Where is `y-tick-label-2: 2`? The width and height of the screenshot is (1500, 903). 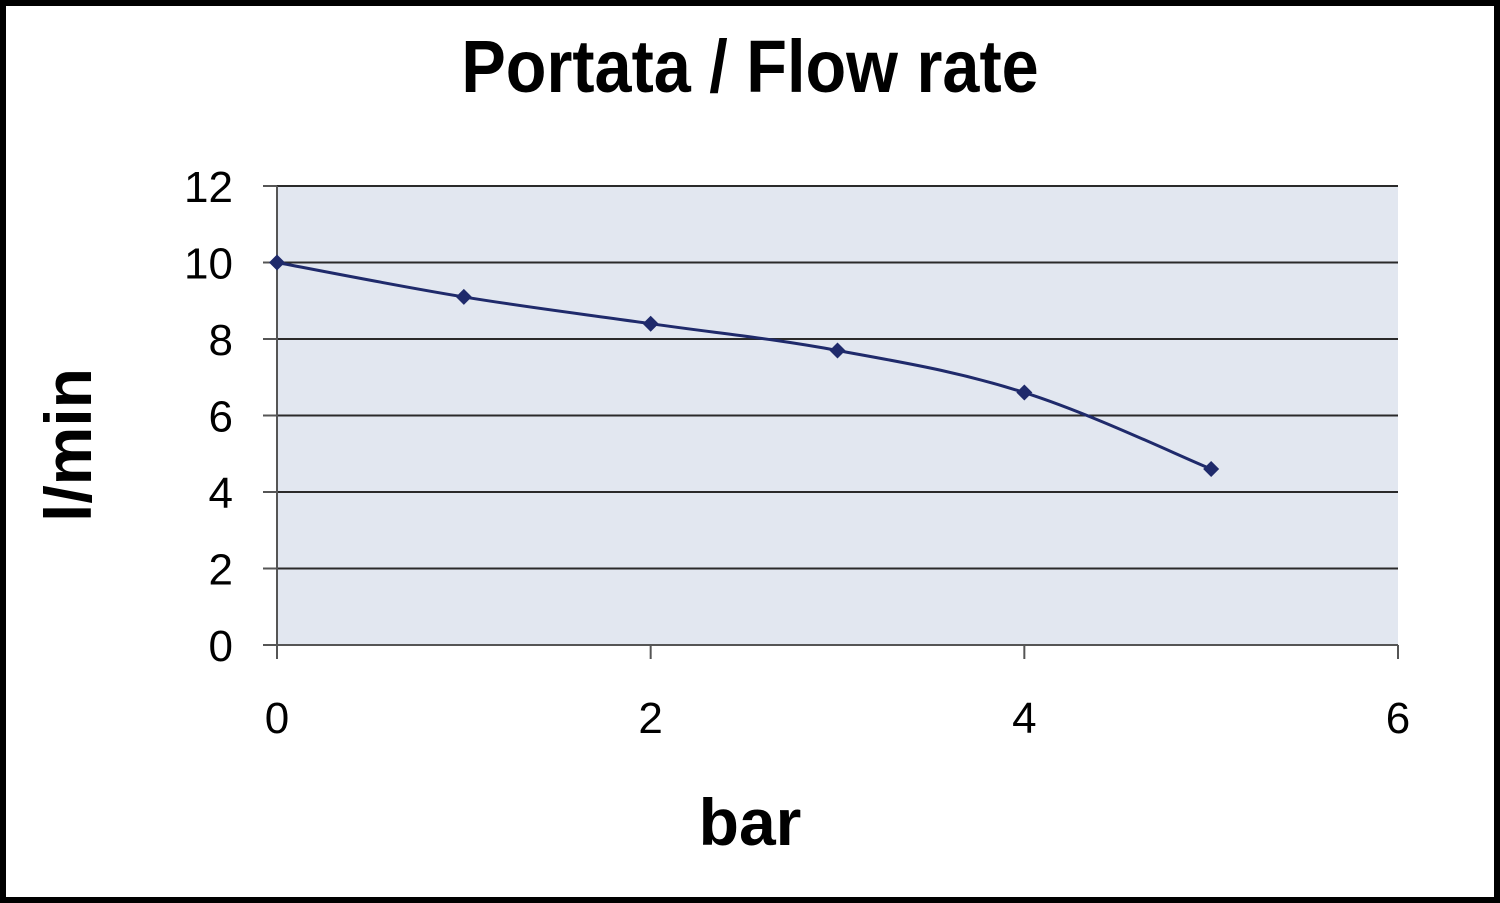 y-tick-label-2: 2 is located at coordinates (221, 570).